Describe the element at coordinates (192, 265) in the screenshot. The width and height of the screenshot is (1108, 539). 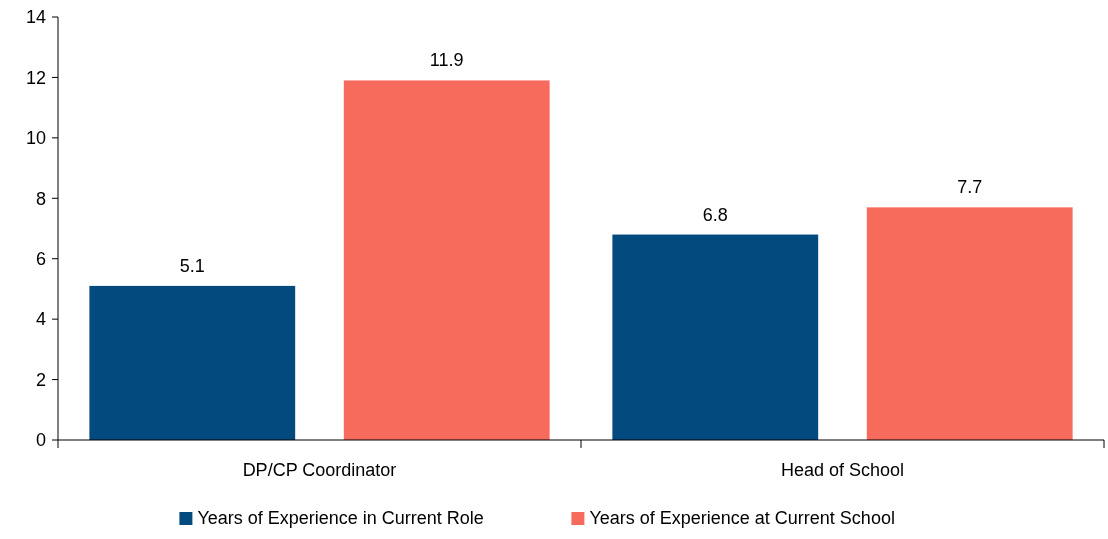
I see `data-label: 5.1` at that location.